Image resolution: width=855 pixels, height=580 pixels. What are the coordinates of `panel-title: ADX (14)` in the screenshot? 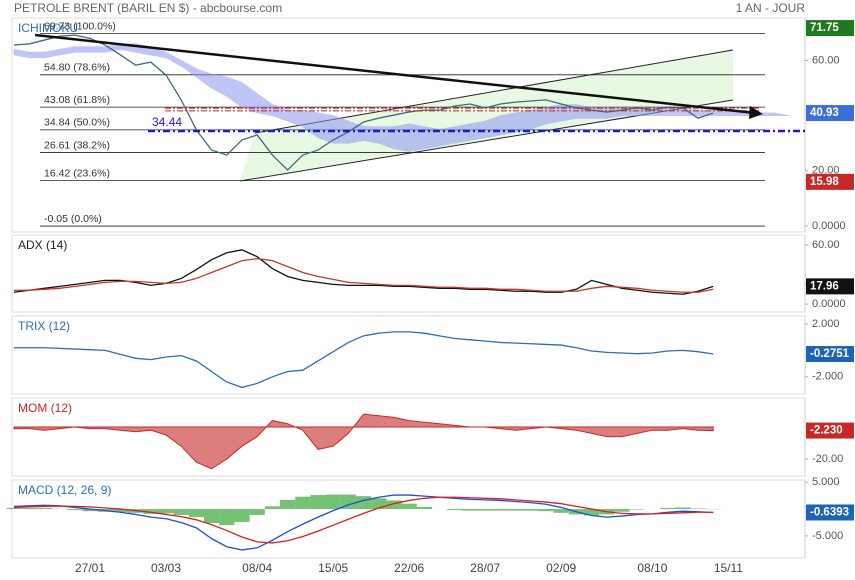 It's located at (42, 245).